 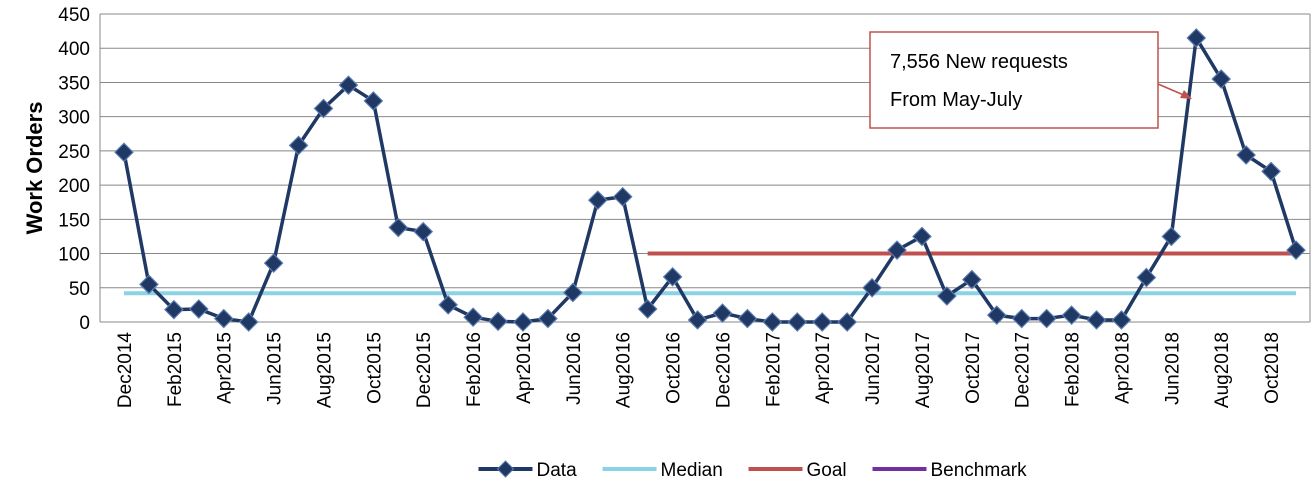 What do you see at coordinates (324, 370) in the screenshot?
I see `x-tick-label: Aug2015` at bounding box center [324, 370].